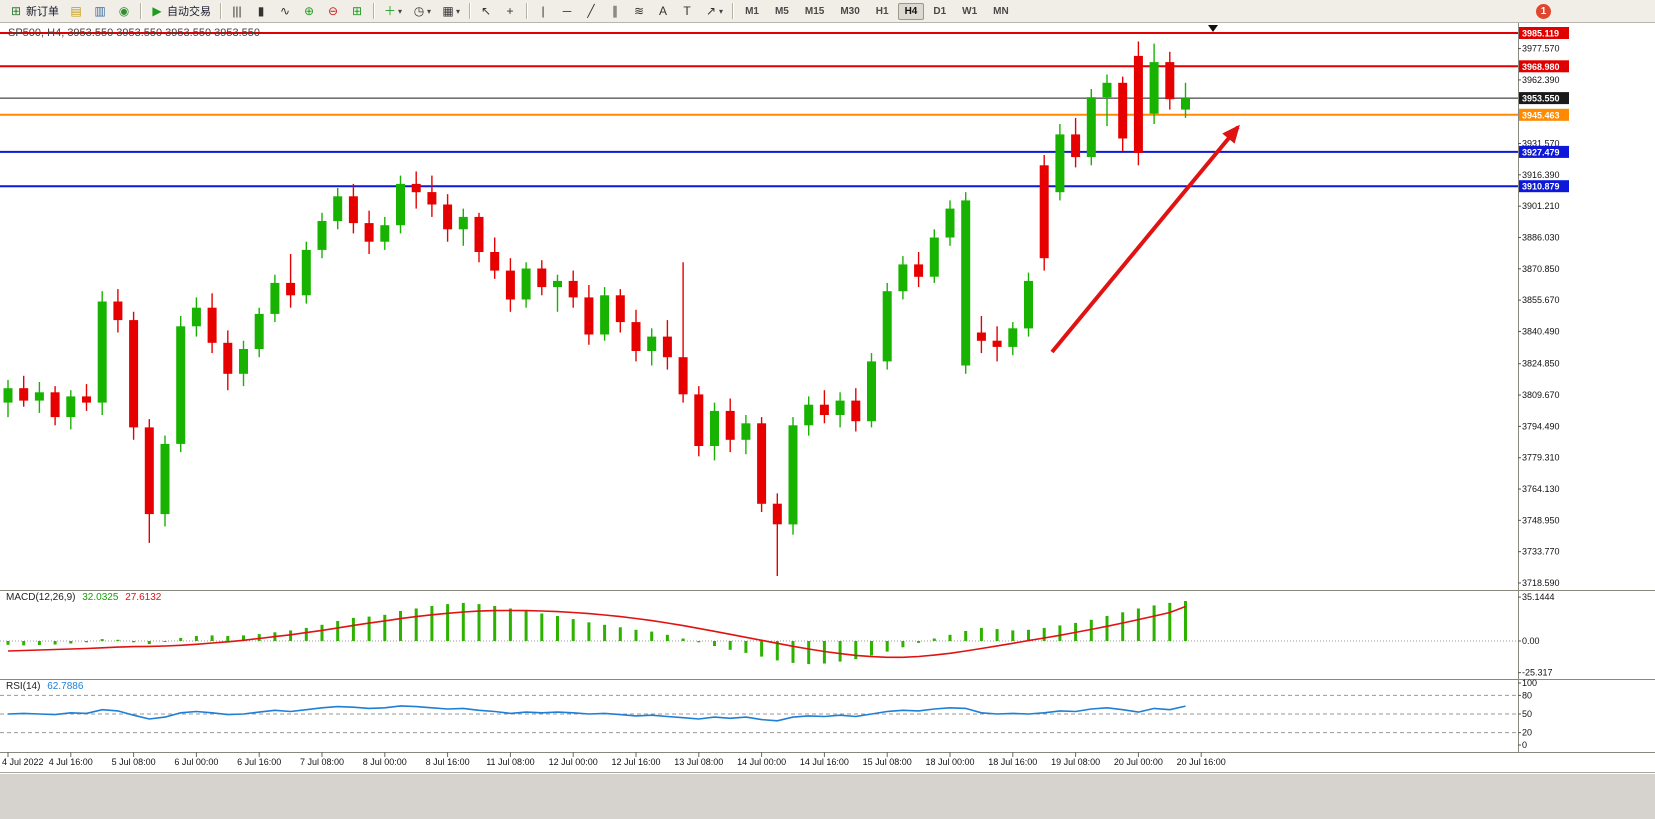 The image size is (1655, 819). I want to click on zoom-in-icon: ⊕, so click(309, 11).